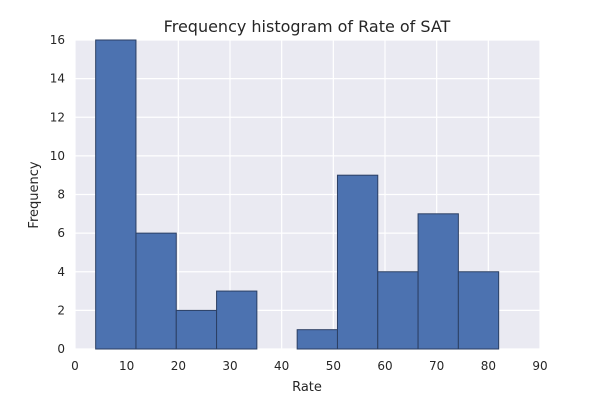 This screenshot has width=600, height=400. I want to click on x-tick-label: 50, so click(333, 366).